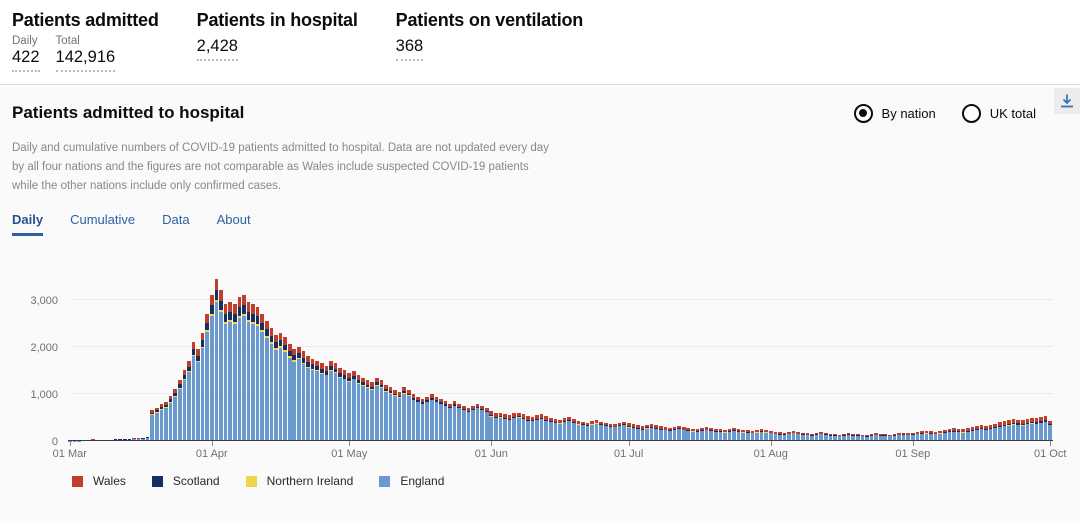 The image size is (1080, 524). Describe the element at coordinates (1067, 101) in the screenshot. I see `download-button` at that location.